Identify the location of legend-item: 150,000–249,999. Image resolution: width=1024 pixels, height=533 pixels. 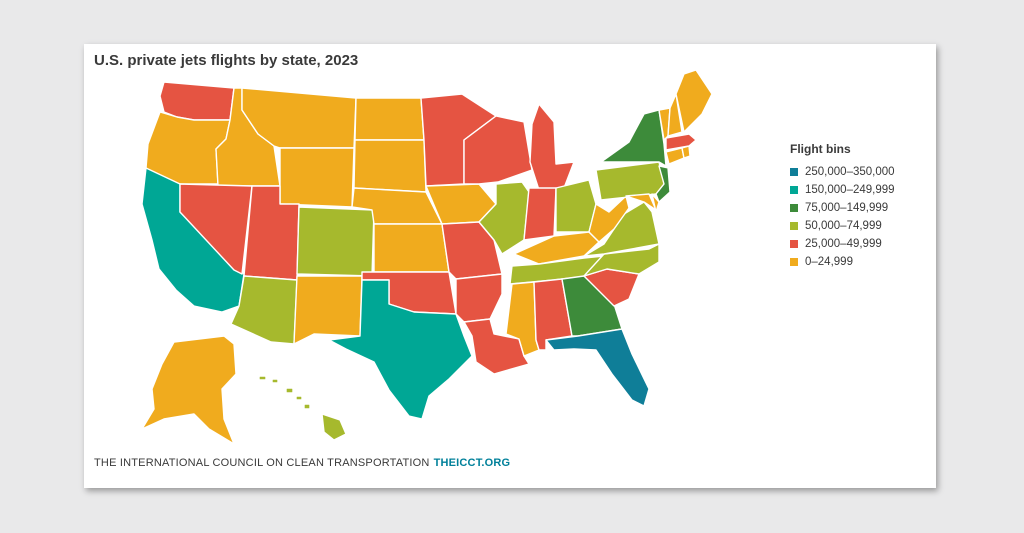
(842, 190).